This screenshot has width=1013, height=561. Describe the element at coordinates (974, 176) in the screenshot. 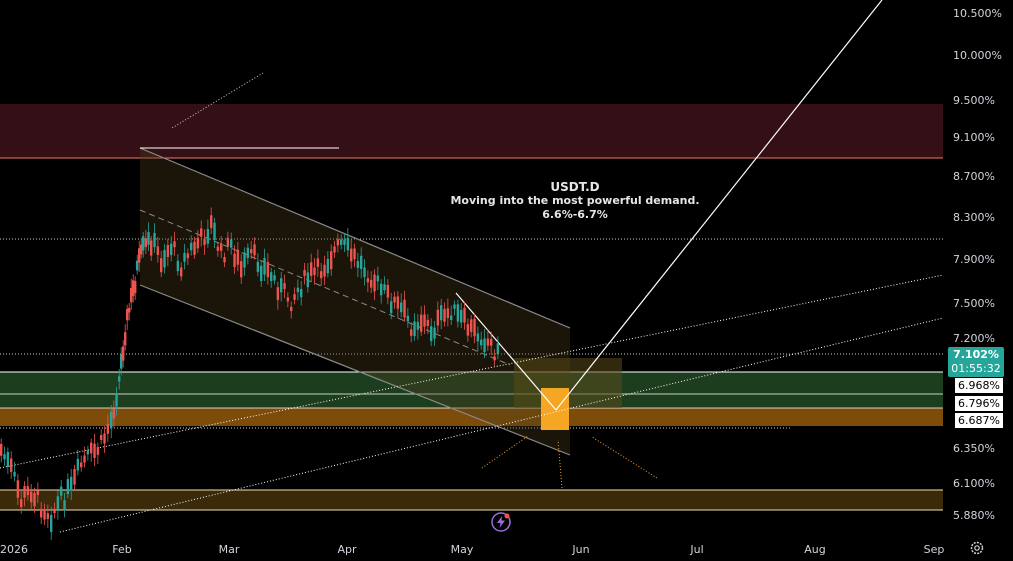

I see `y-tick-label: 8.700%` at that location.